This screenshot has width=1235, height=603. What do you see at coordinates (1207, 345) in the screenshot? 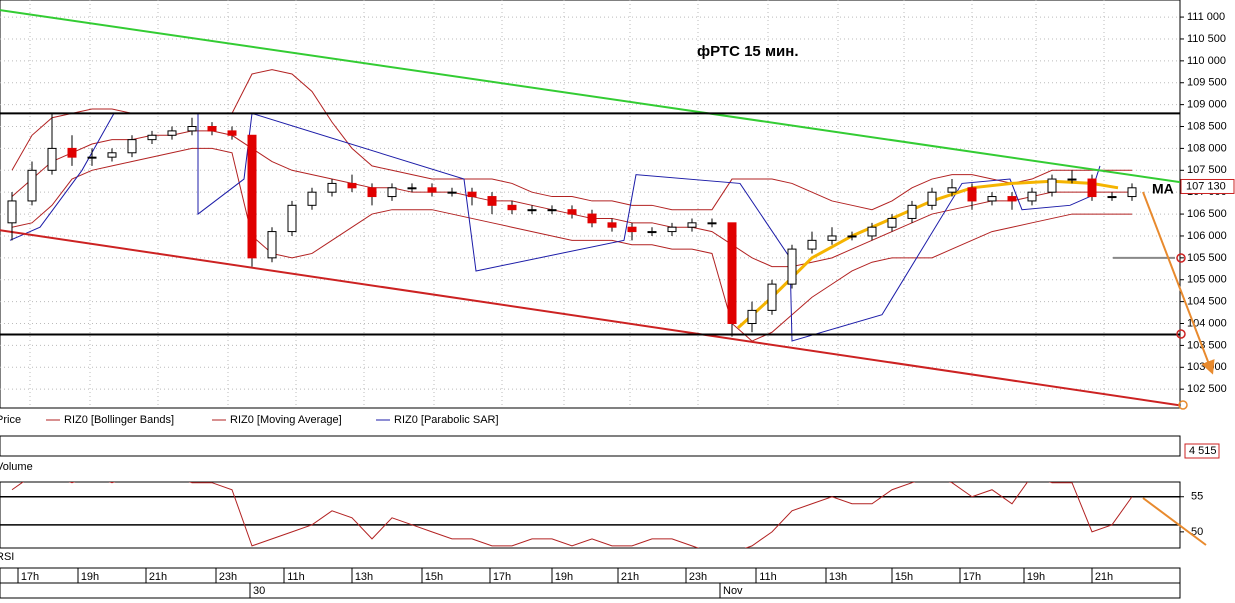
I see `y-tick-label: 103 500` at bounding box center [1207, 345].